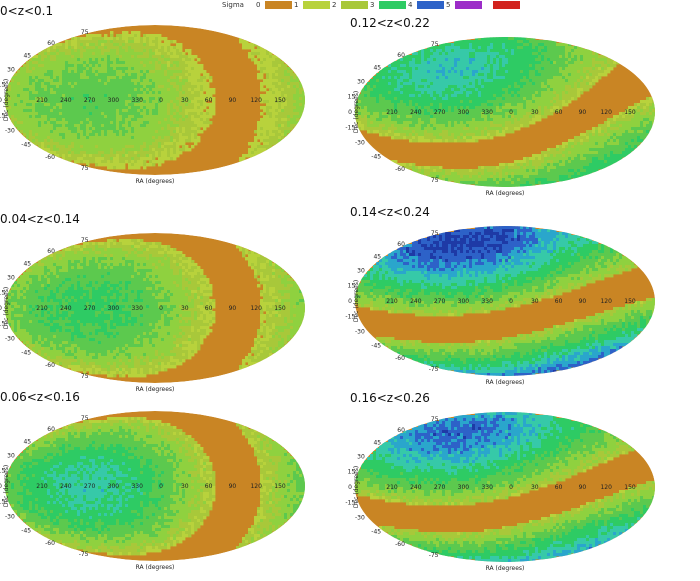 This screenshot has width=700, height=581. Describe the element at coordinates (410, 5) in the screenshot. I see `legend-label: 4` at that location.